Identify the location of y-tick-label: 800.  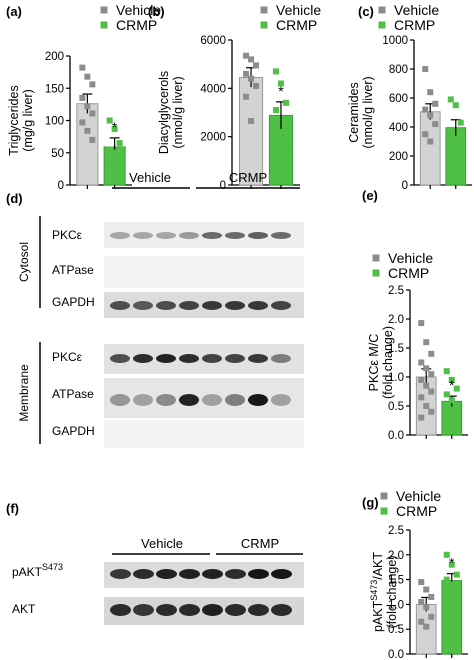
(398, 70).